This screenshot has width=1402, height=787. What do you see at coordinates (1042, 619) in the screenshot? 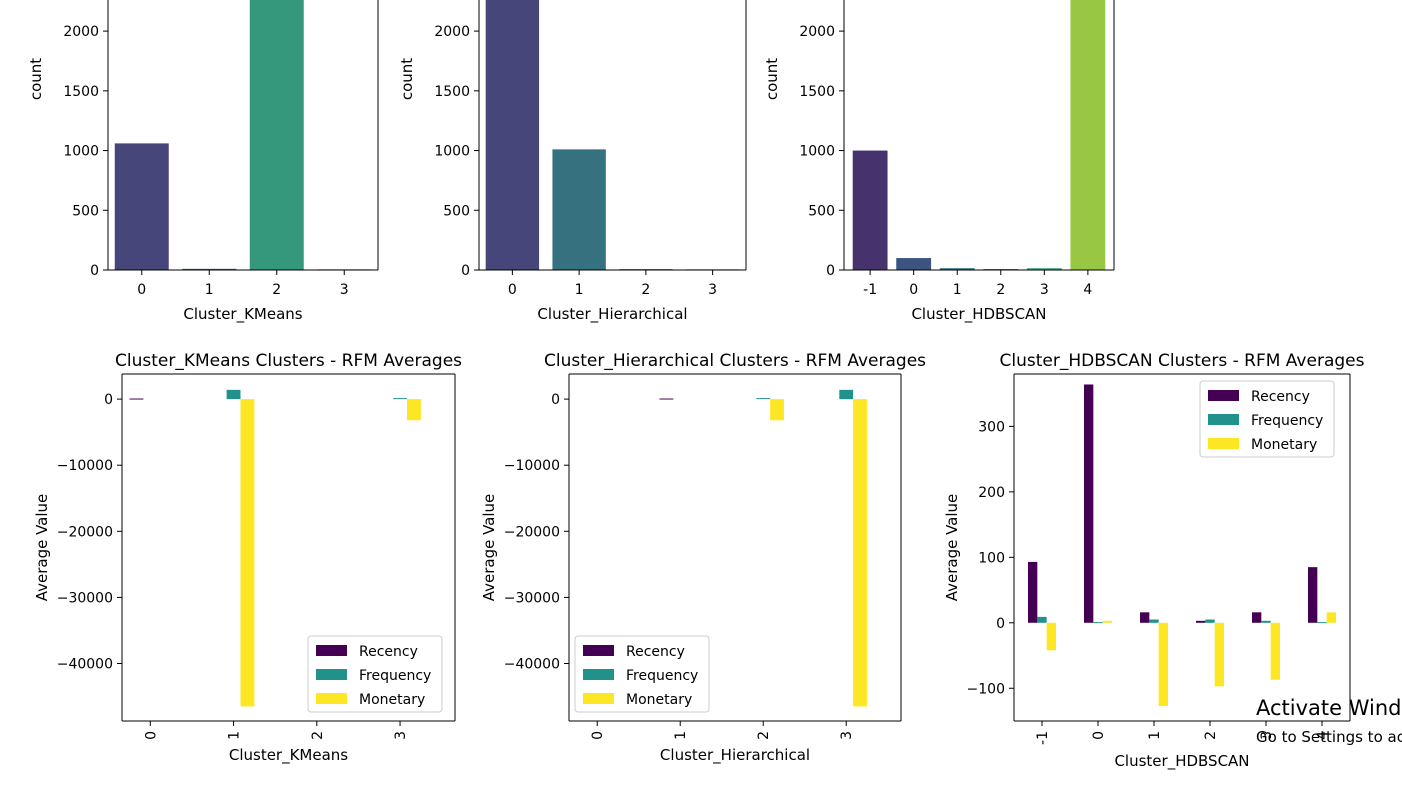
I see `bar-frequency--1` at bounding box center [1042, 619].